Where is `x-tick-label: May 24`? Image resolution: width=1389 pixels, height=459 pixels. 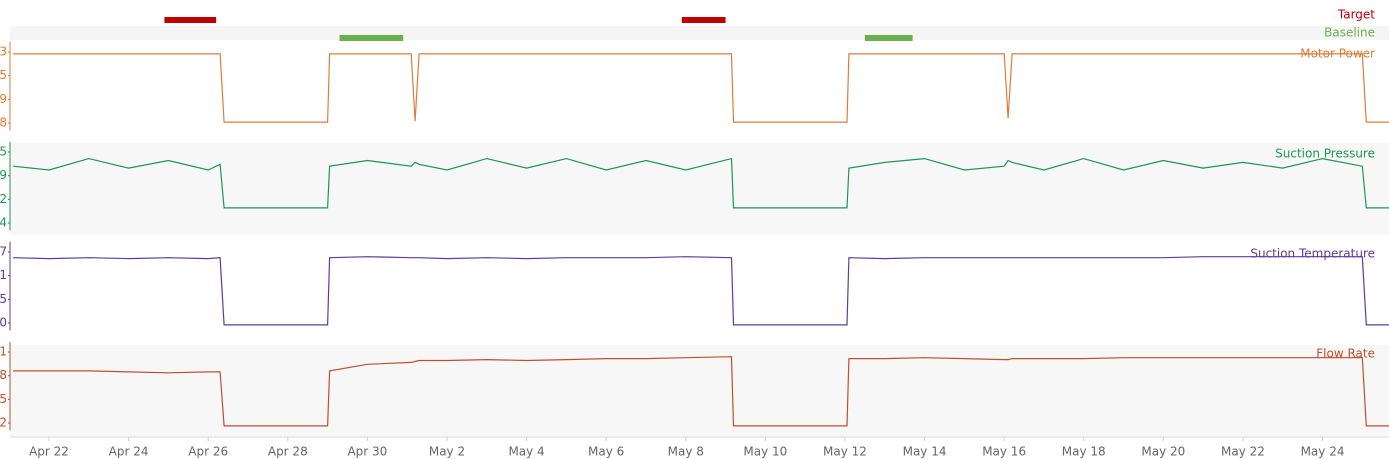
x-tick-label: May 24 is located at coordinates (1323, 452).